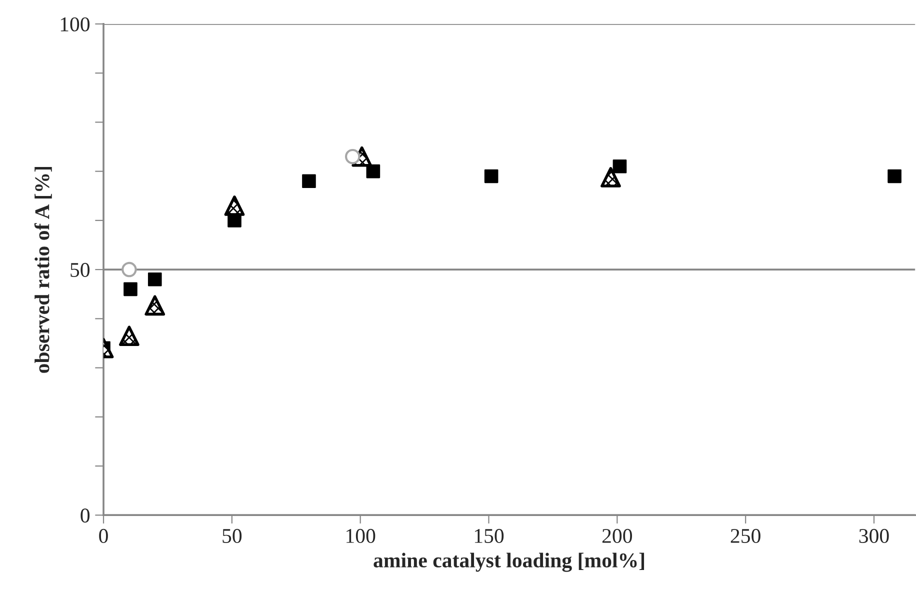 The height and width of the screenshot is (599, 916). What do you see at coordinates (617, 535) in the screenshot?
I see `x-tick-label: 200` at bounding box center [617, 535].